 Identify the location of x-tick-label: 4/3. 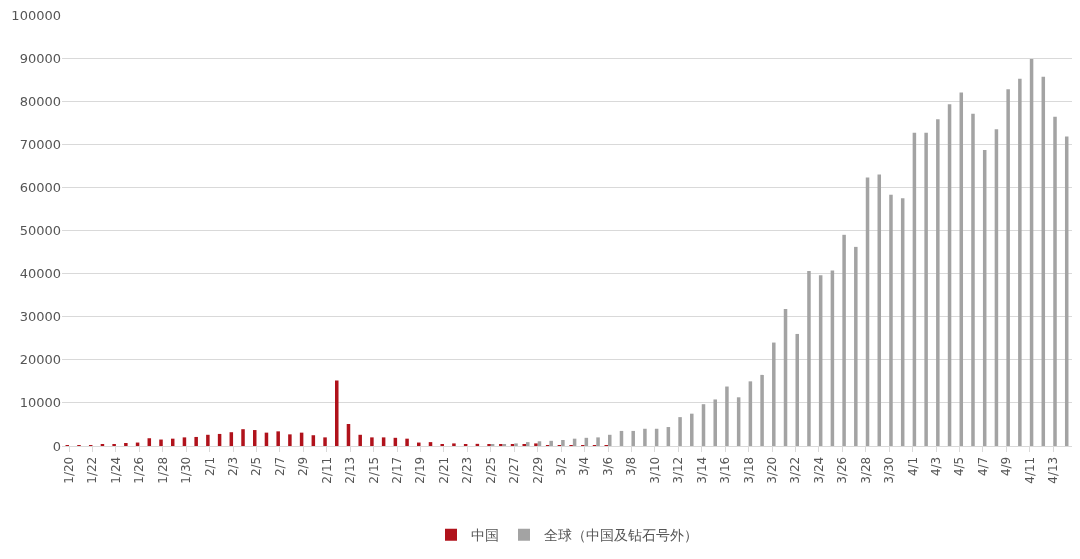
(935, 466).